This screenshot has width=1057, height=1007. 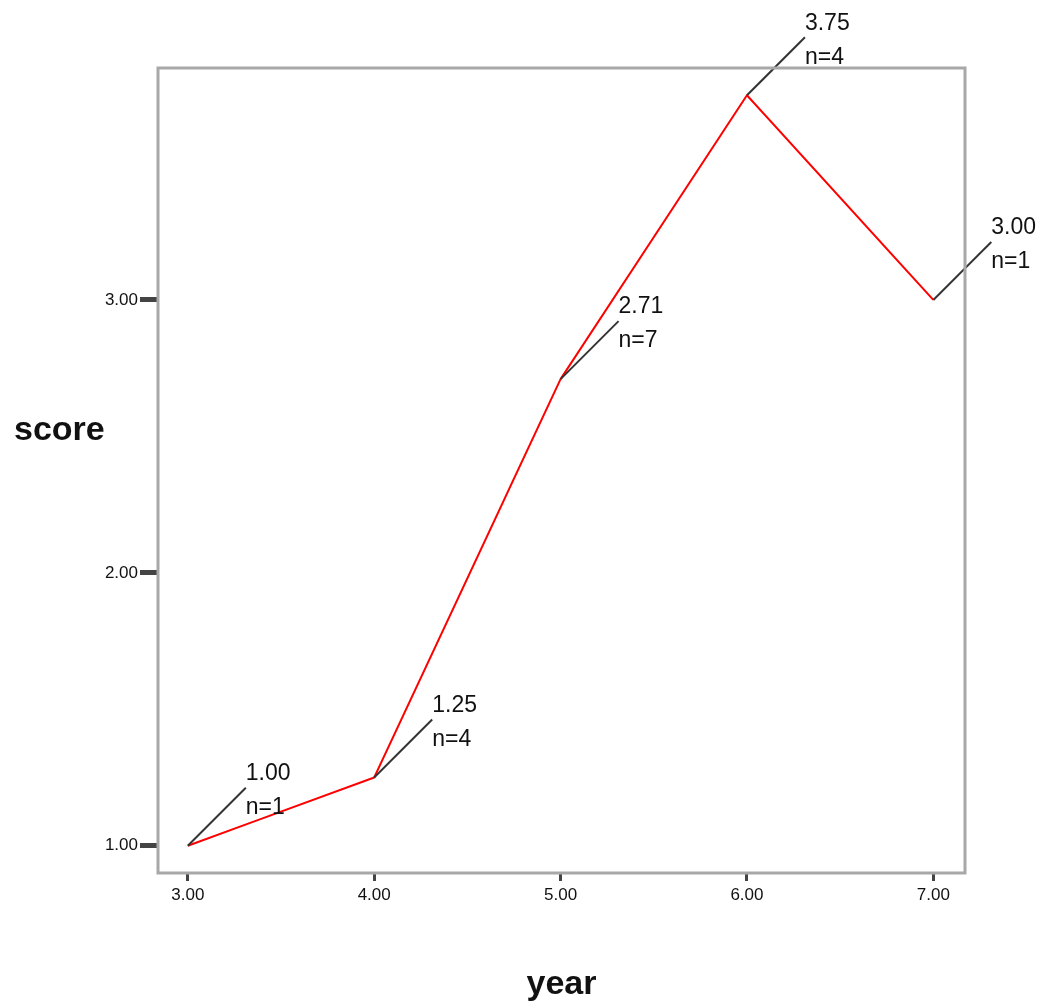 I want to click on x-tick-label: 3.00, so click(x=188, y=894).